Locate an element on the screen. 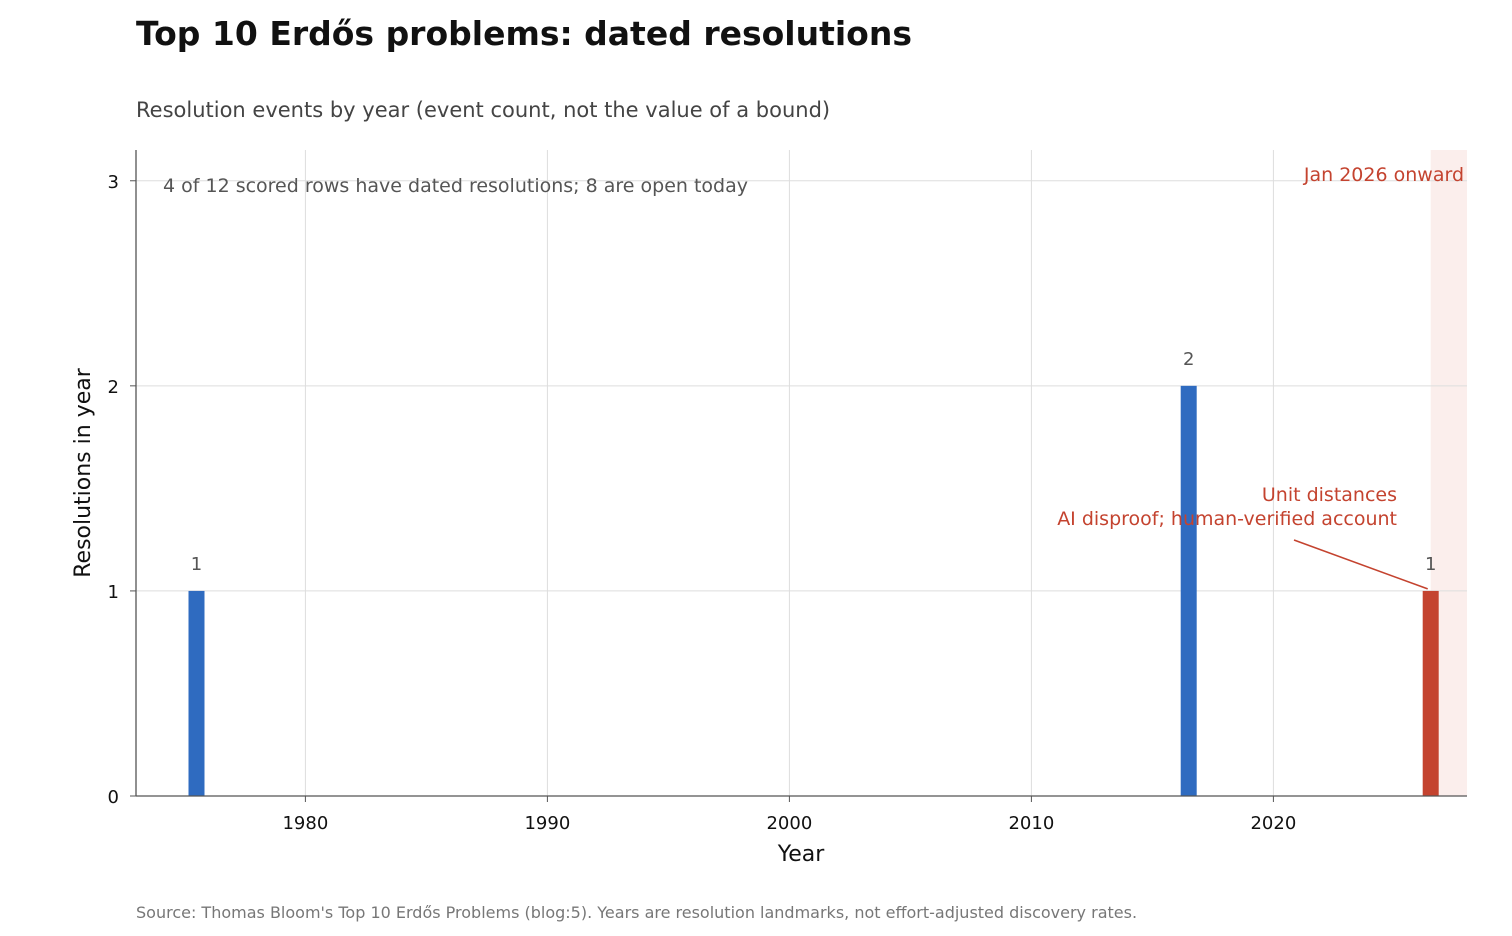  bar-1975 is located at coordinates (196, 693).